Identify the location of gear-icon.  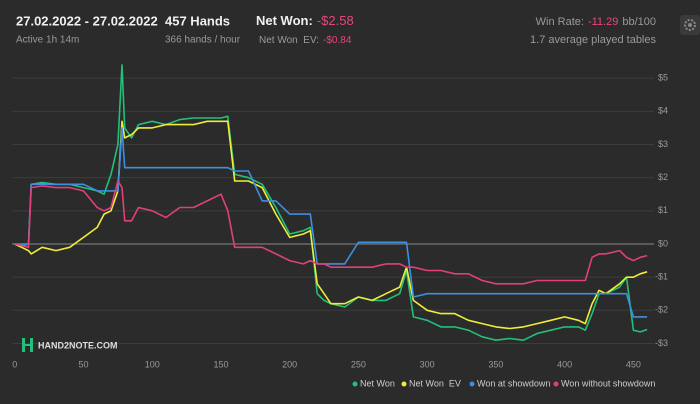
(690, 25).